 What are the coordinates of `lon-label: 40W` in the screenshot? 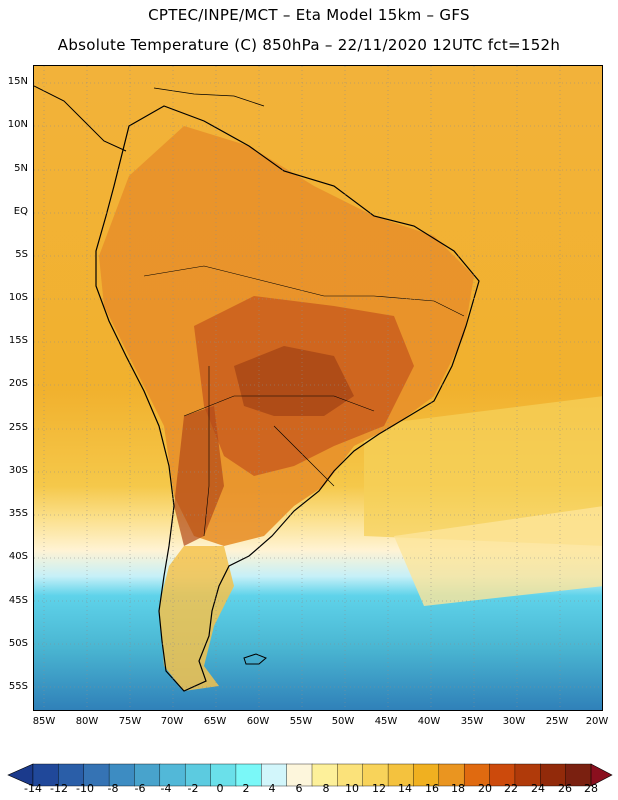 It's located at (429, 721).